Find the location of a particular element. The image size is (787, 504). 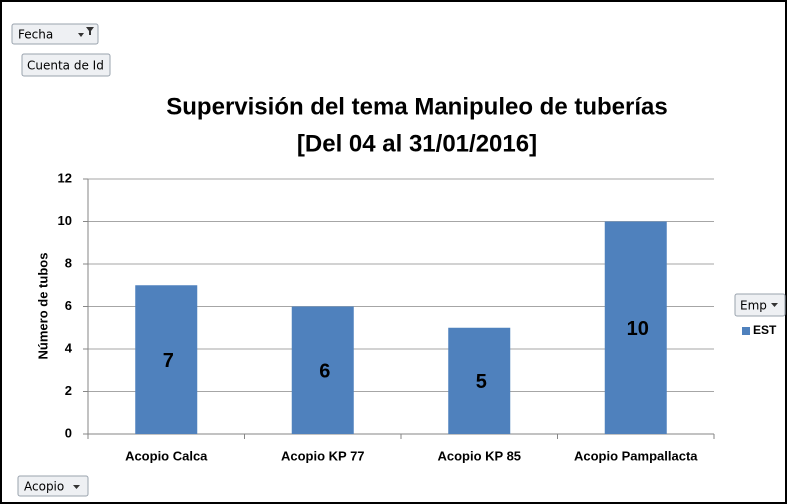

data-label: 5 is located at coordinates (481, 382).